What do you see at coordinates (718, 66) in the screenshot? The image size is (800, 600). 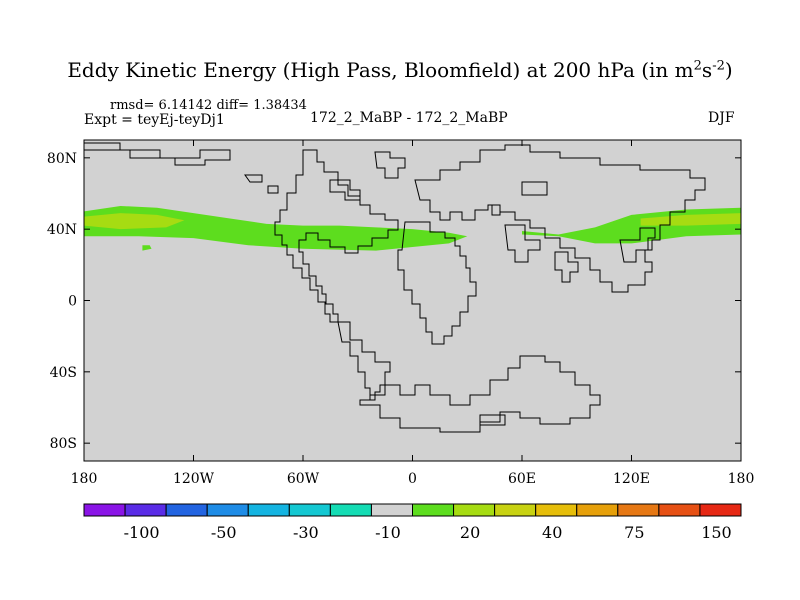 I see `title-sup-2: -2` at bounding box center [718, 66].